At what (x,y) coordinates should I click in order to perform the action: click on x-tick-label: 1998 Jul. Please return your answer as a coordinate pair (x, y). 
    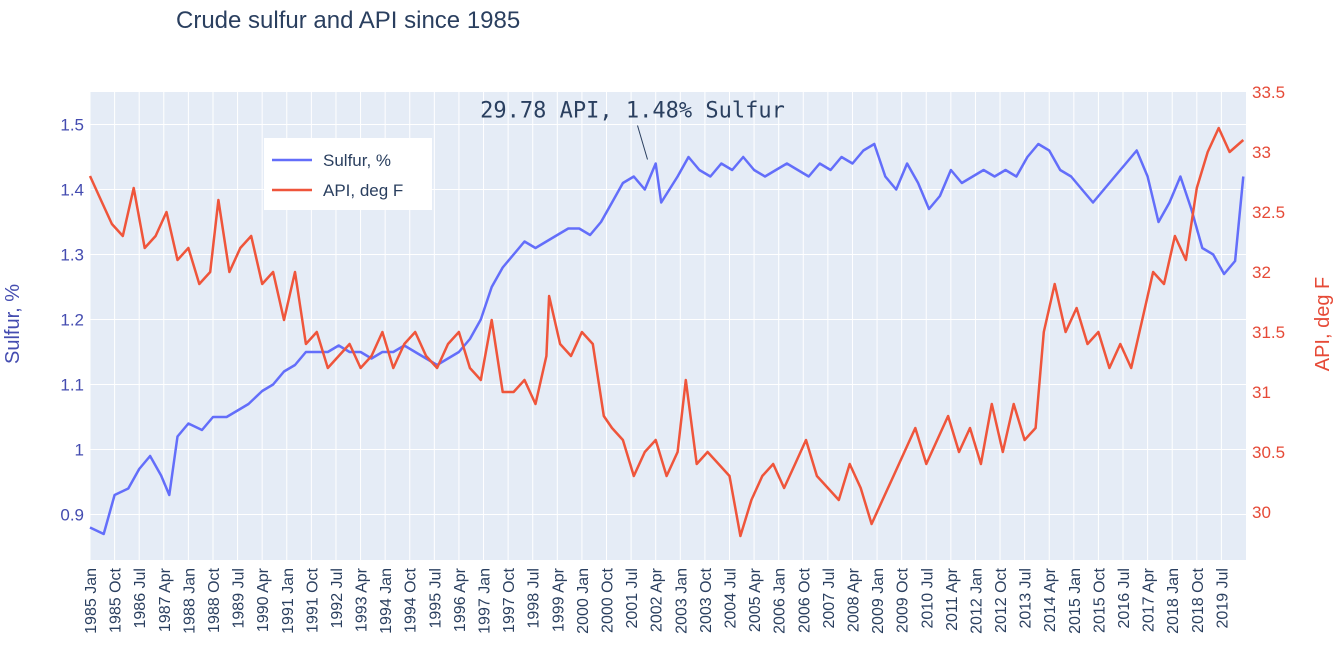
    Looking at the image, I should click on (534, 598).